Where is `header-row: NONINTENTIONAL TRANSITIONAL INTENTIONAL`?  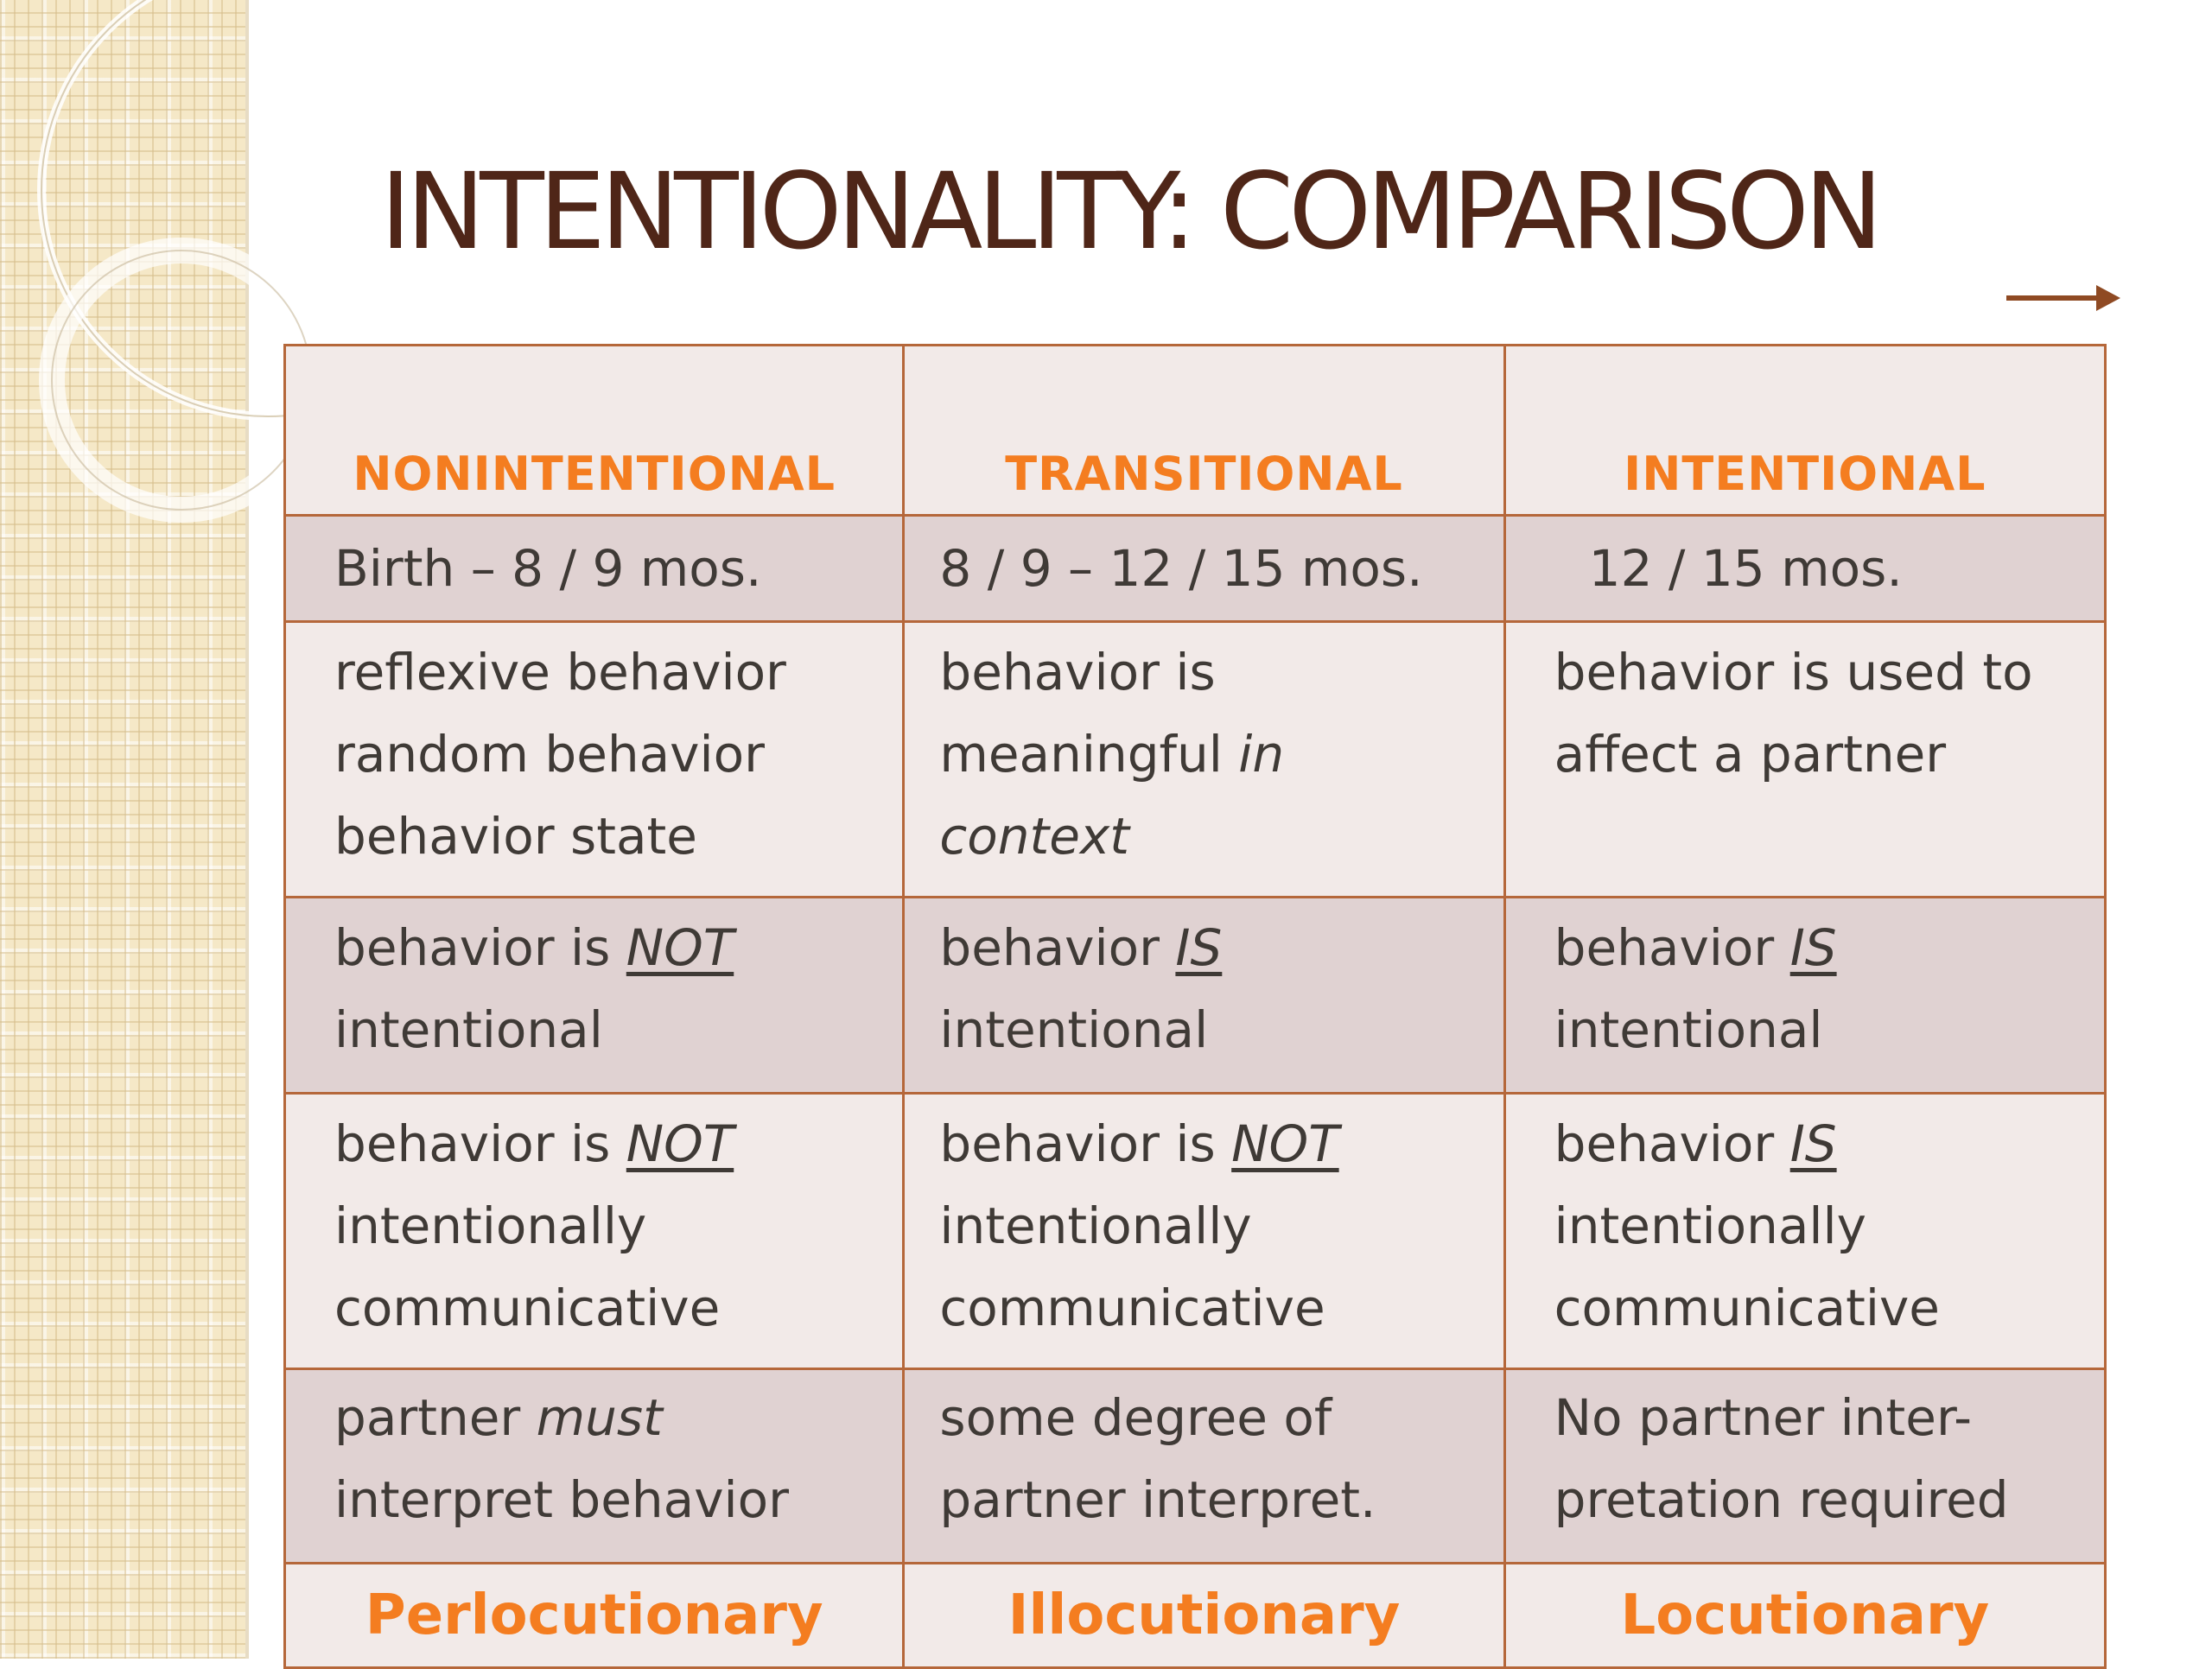
header-row: NONINTENTIONAL TRANSITIONAL INTENTIONAL is located at coordinates (1195, 430).